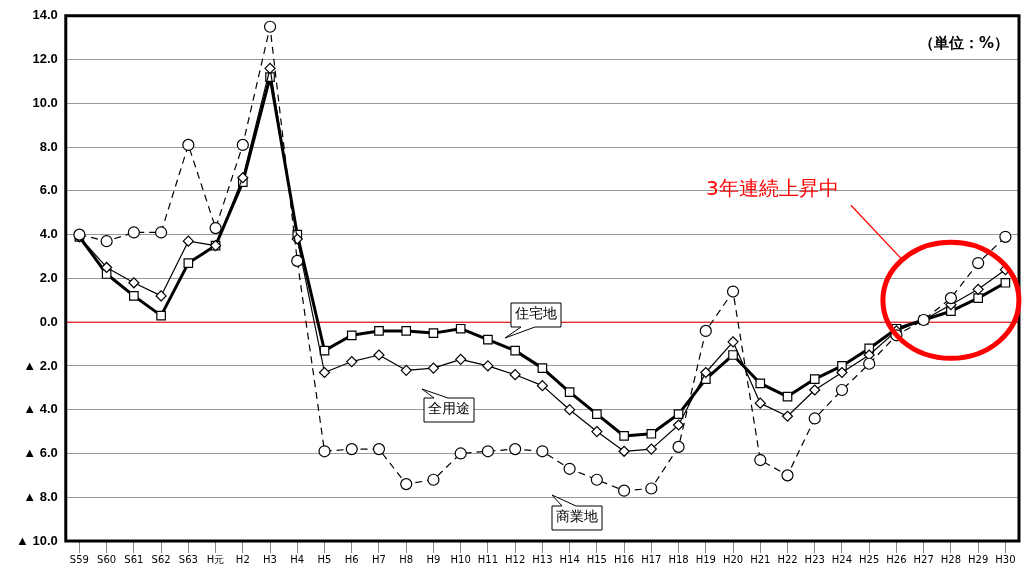  Describe the element at coordinates (1005, 559) in the screenshot. I see `x-tick-label: H30` at that location.